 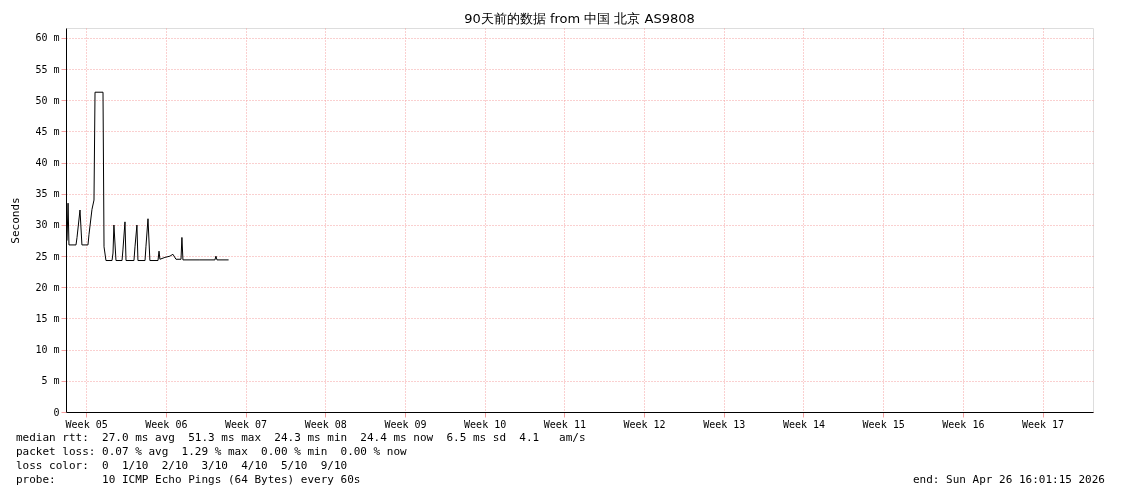 I want to click on x-tick-label: Week 09, so click(x=405, y=424).